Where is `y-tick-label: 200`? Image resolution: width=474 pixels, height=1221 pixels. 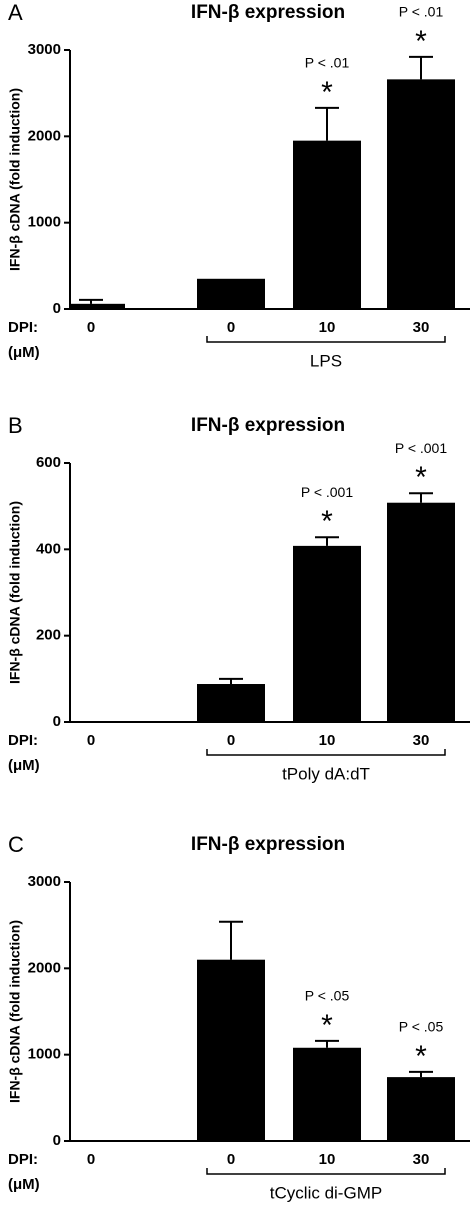 y-tick-label: 200 is located at coordinates (48, 635).